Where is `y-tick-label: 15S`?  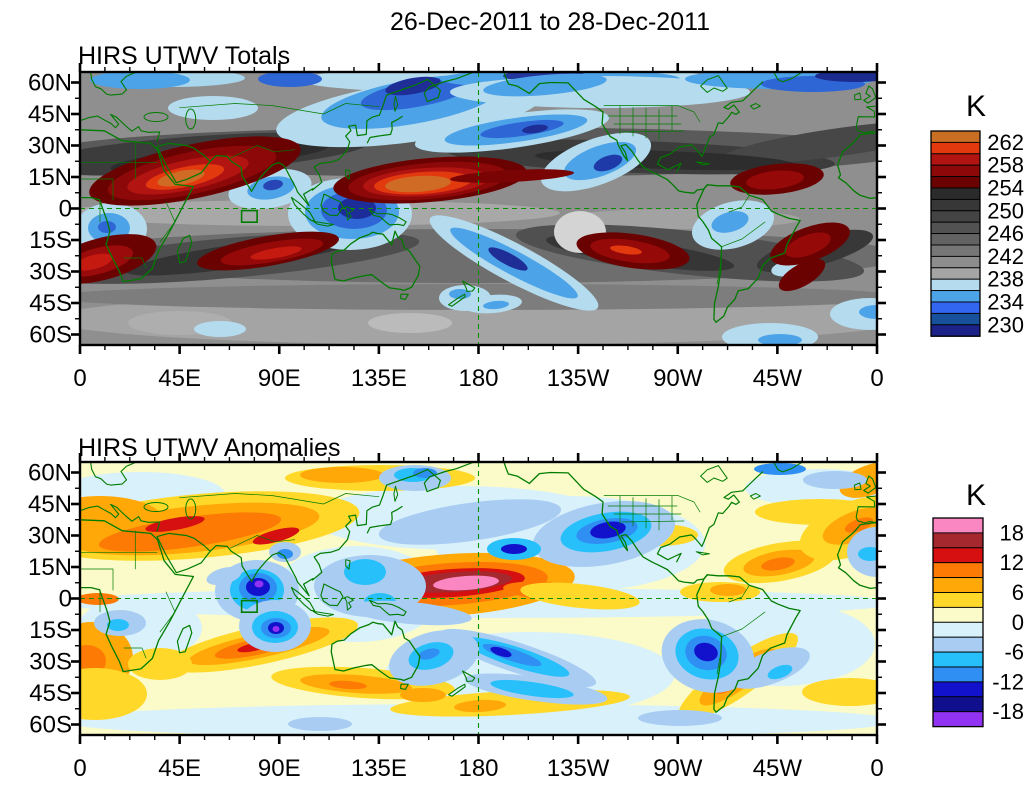
y-tick-label: 15S is located at coordinates (50, 630).